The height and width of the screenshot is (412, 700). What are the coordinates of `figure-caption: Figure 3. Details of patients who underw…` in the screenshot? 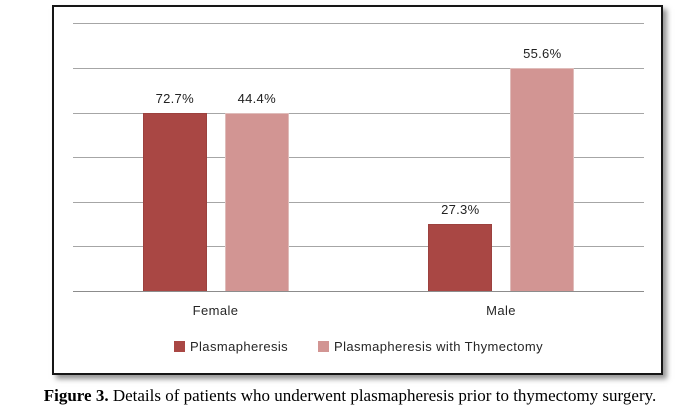 It's located at (350, 396).